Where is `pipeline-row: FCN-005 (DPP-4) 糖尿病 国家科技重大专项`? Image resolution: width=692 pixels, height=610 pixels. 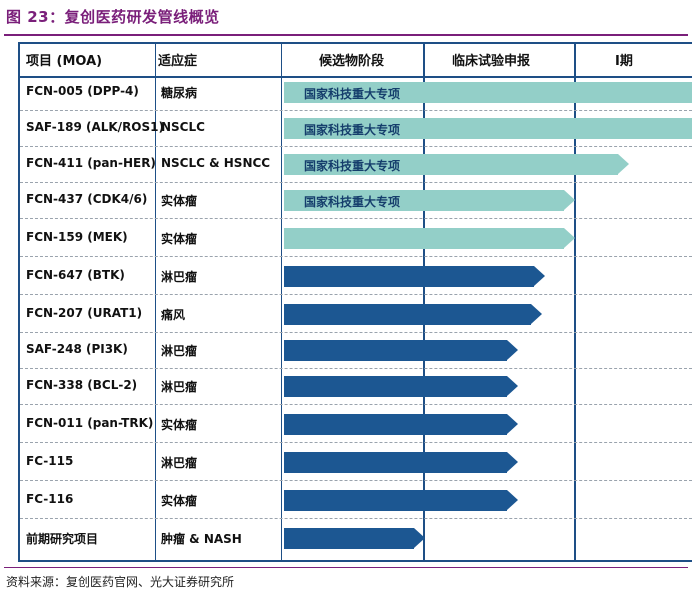
pipeline-row: FCN-005 (DPP-4) 糖尿病 国家科技重大专项 is located at coordinates (356, 93).